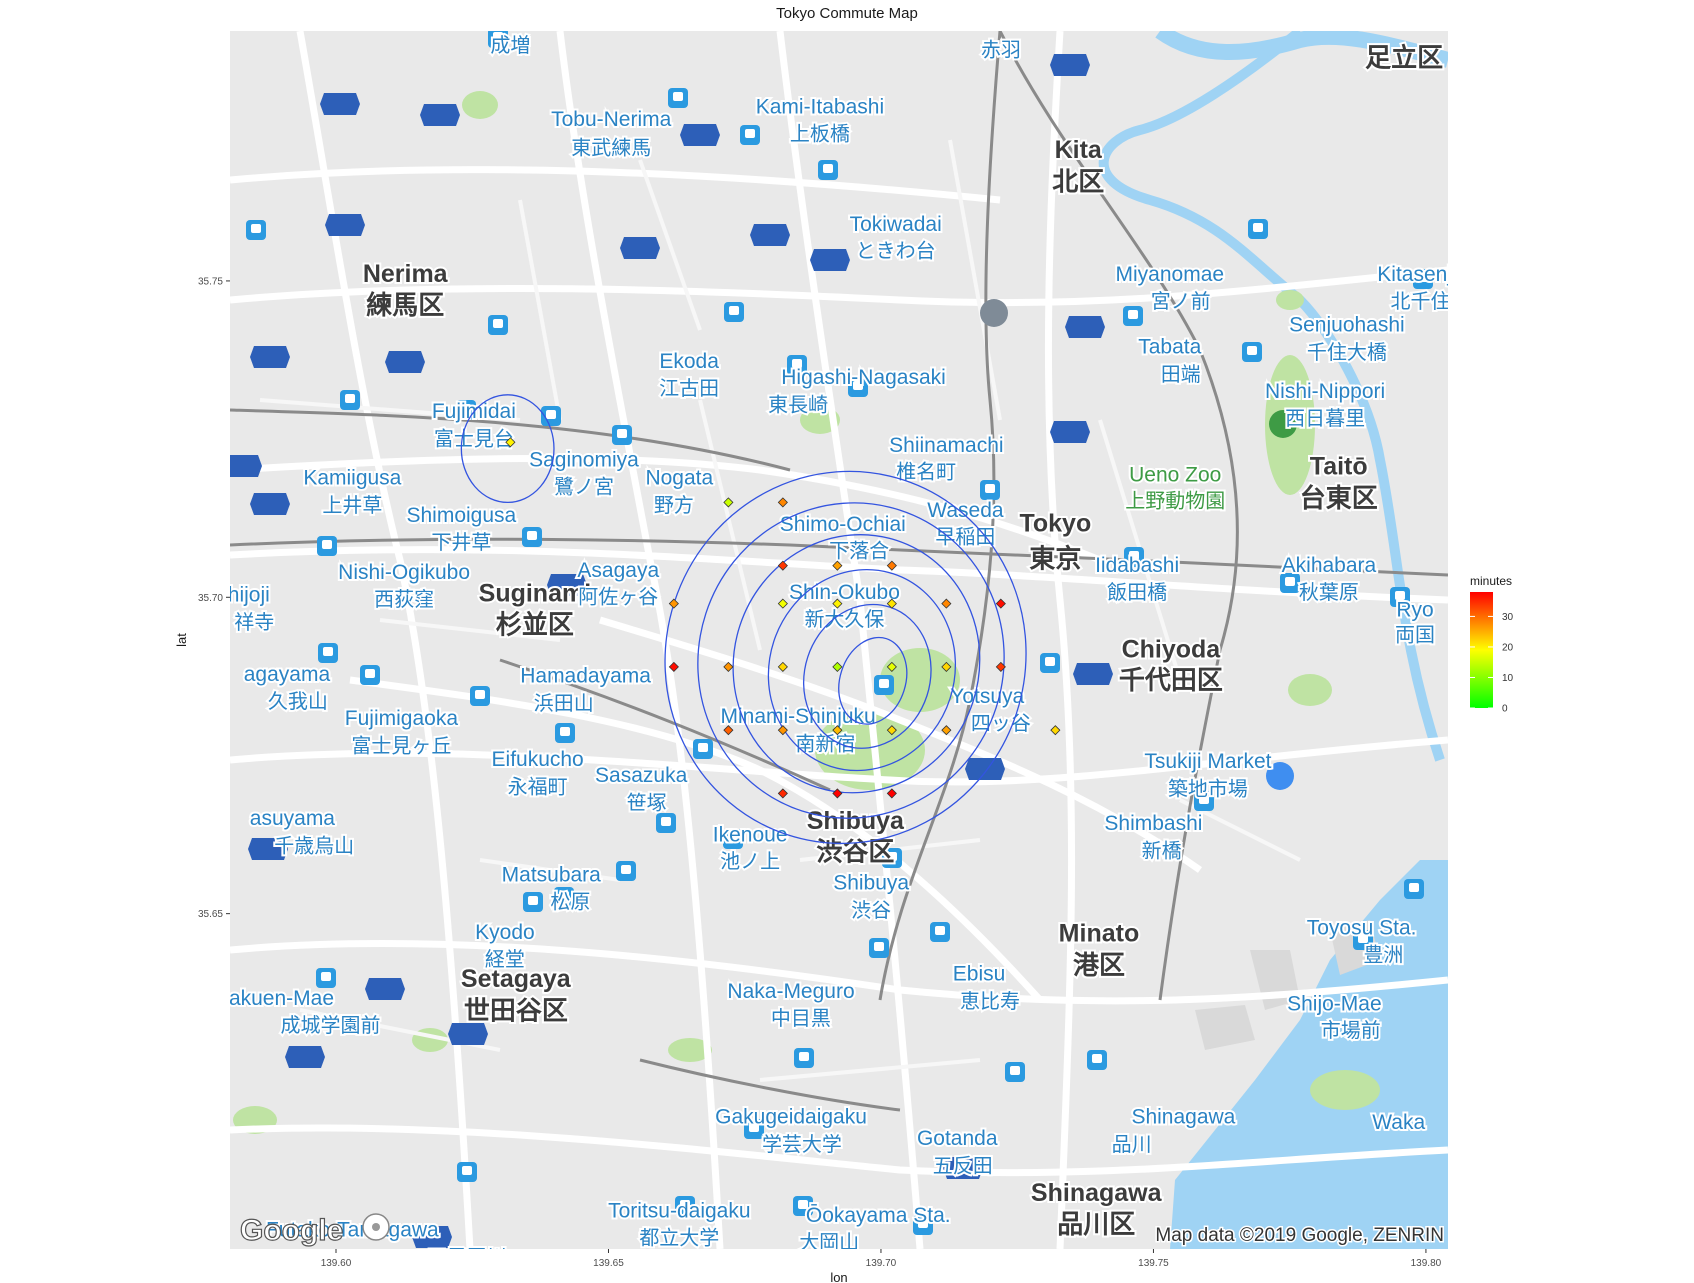 This screenshot has width=1694, height=1283. Describe the element at coordinates (1339, 467) in the screenshot. I see `ward-label: Taitō` at that location.